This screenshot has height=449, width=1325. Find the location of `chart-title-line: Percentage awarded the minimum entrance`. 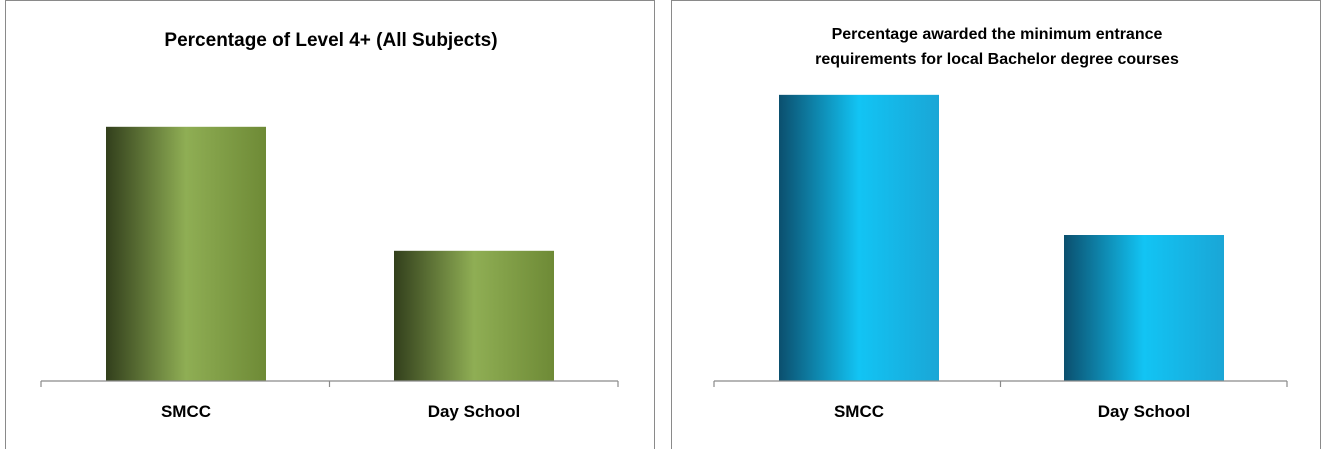

chart-title-line: Percentage awarded the minimum entrance is located at coordinates (997, 34).